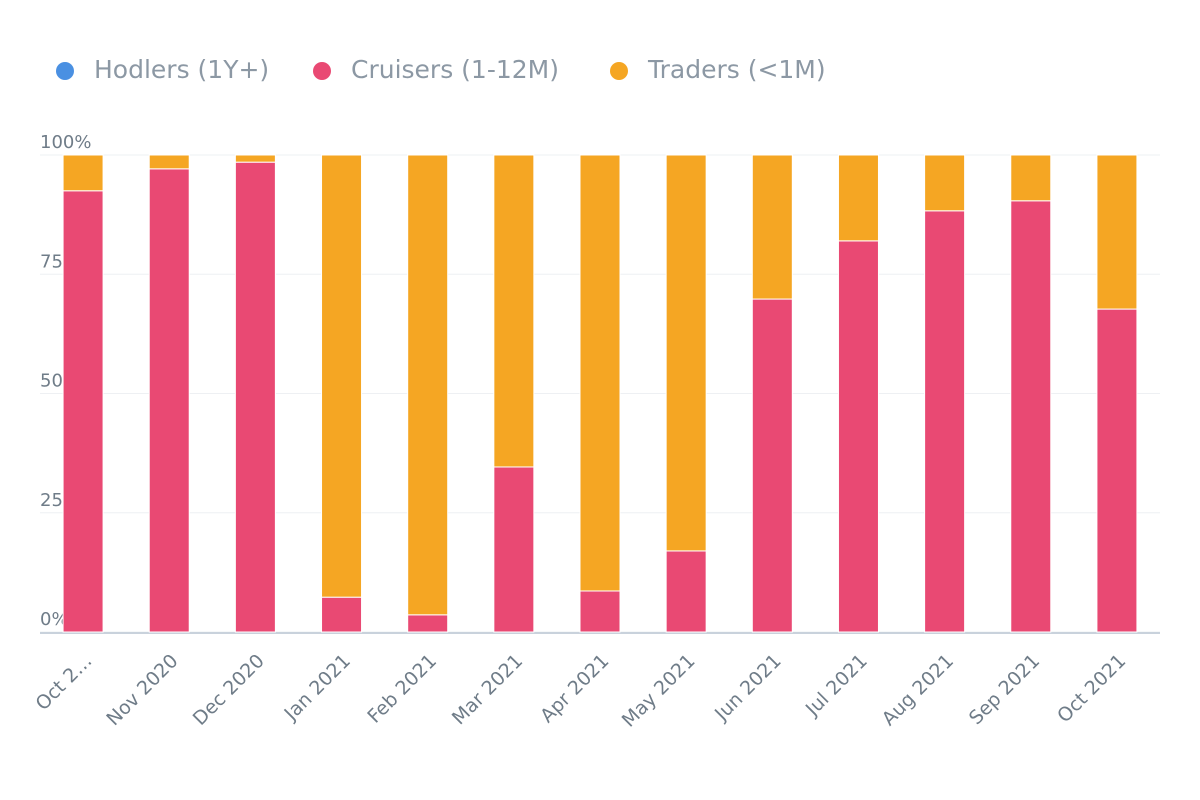  What do you see at coordinates (659, 691) in the screenshot?
I see `x-tick-label: May 2021` at bounding box center [659, 691].